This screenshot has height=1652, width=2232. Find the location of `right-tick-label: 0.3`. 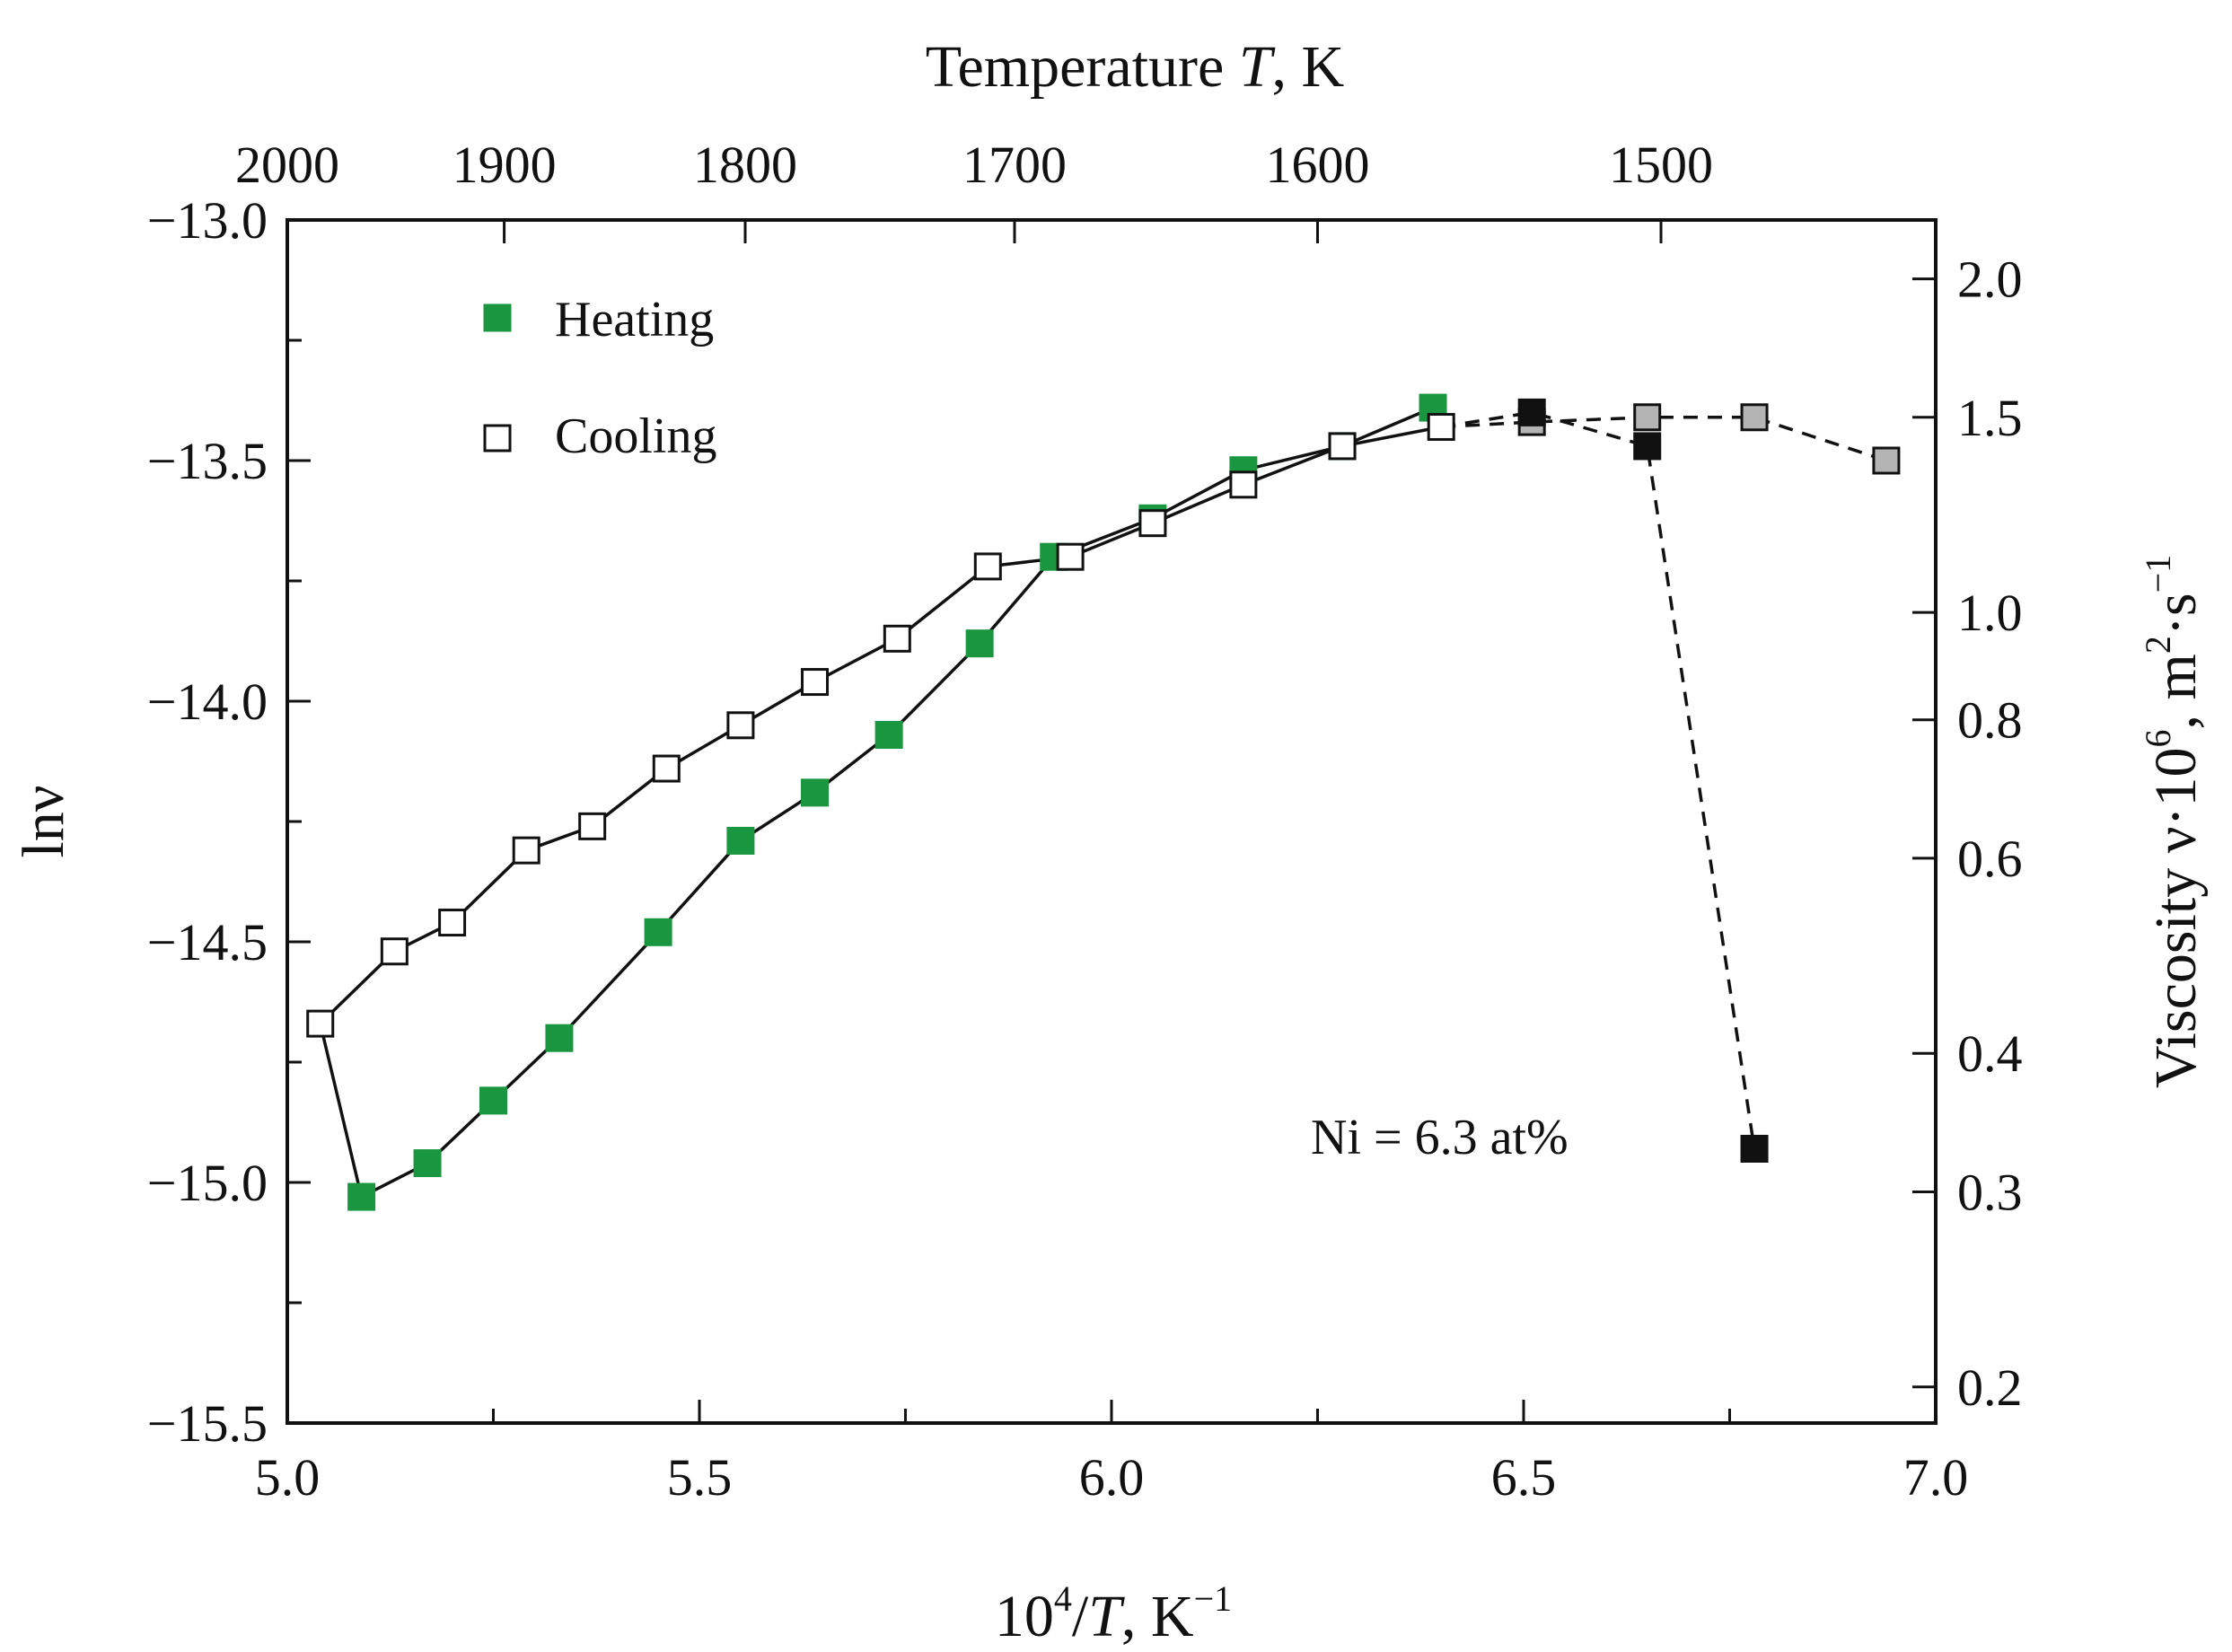

right-tick-label: 0.3 is located at coordinates (1990, 1192).